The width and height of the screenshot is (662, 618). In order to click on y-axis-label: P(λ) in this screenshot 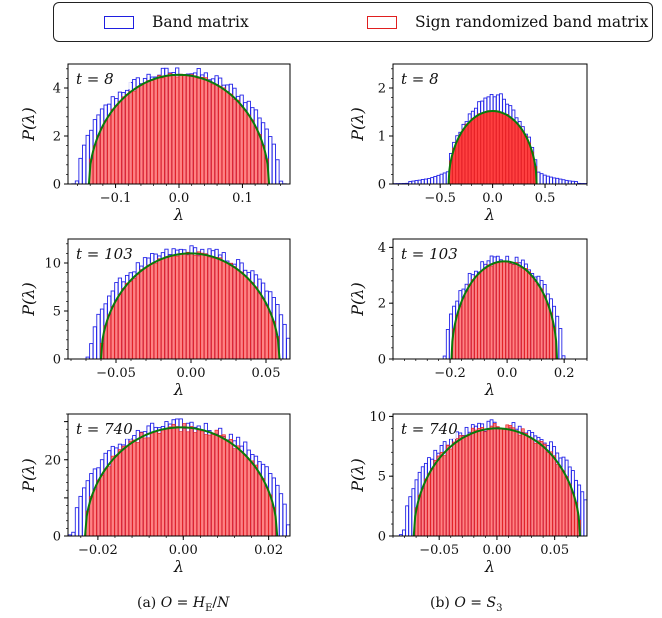, I will do `click(357, 475)`.